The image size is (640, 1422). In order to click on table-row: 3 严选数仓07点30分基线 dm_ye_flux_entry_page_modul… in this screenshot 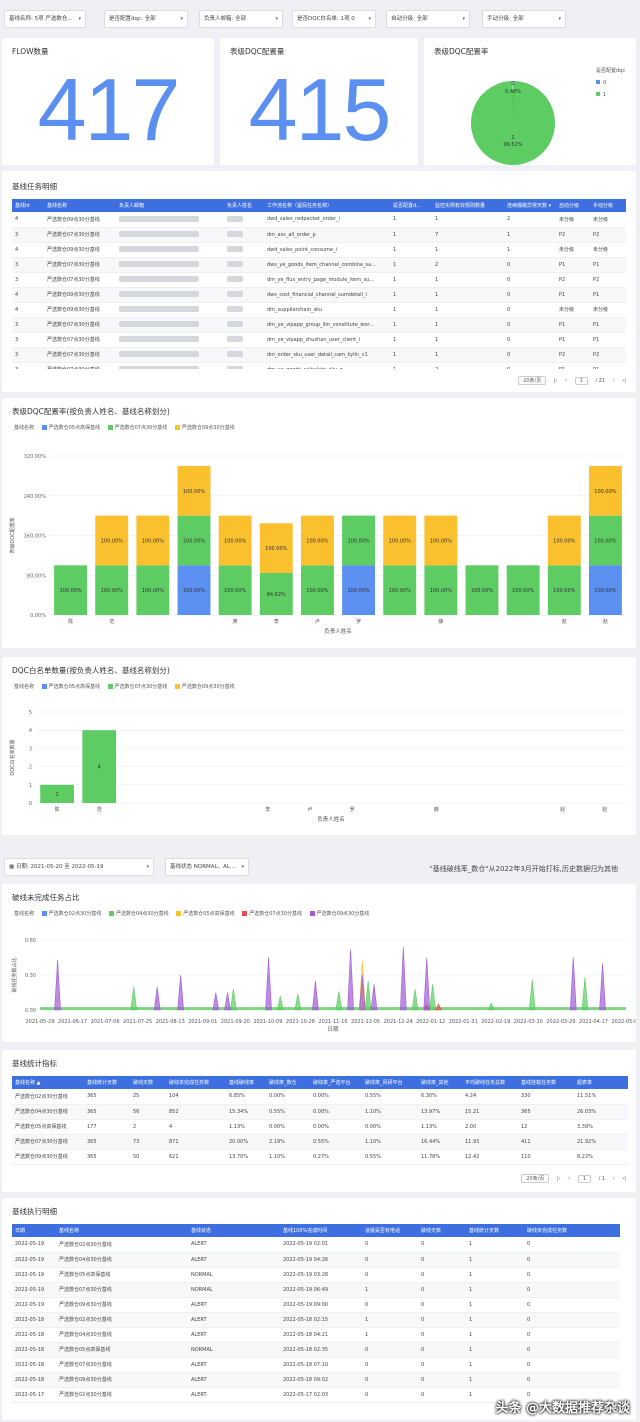, I will do `click(319, 280)`.